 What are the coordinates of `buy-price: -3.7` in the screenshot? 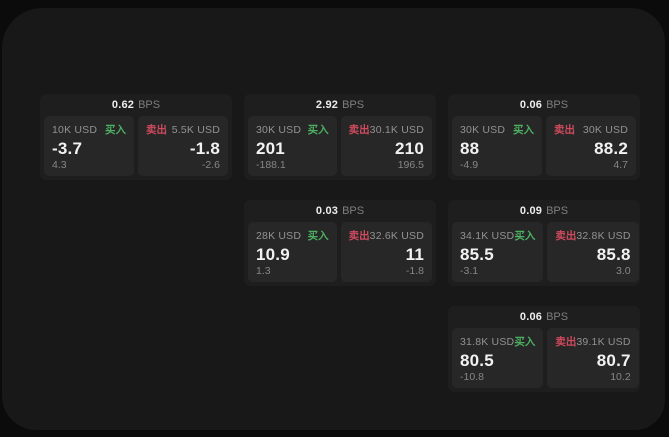 It's located at (67, 148).